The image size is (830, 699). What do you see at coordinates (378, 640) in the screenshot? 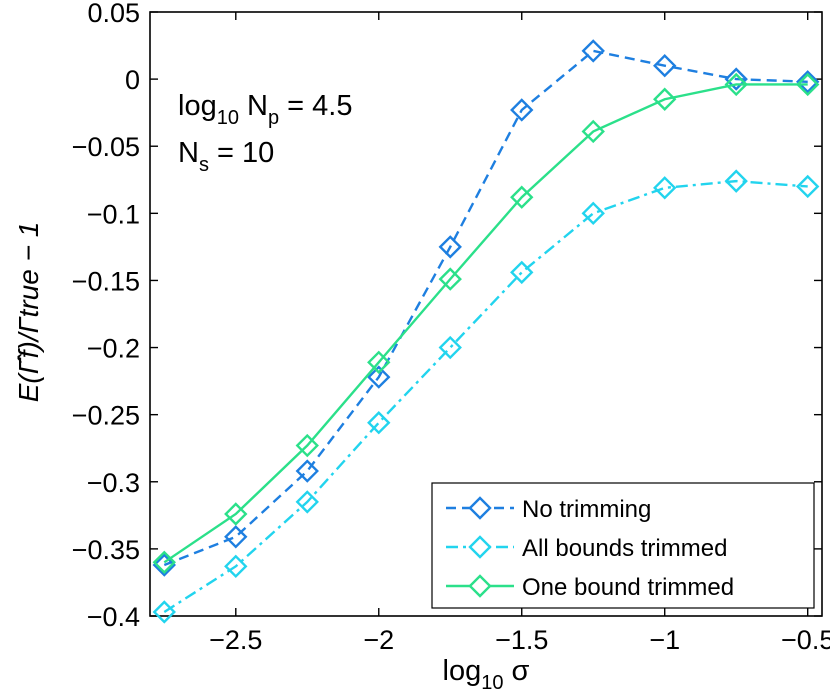
I see `x-tick-label: −2` at bounding box center [378, 640].